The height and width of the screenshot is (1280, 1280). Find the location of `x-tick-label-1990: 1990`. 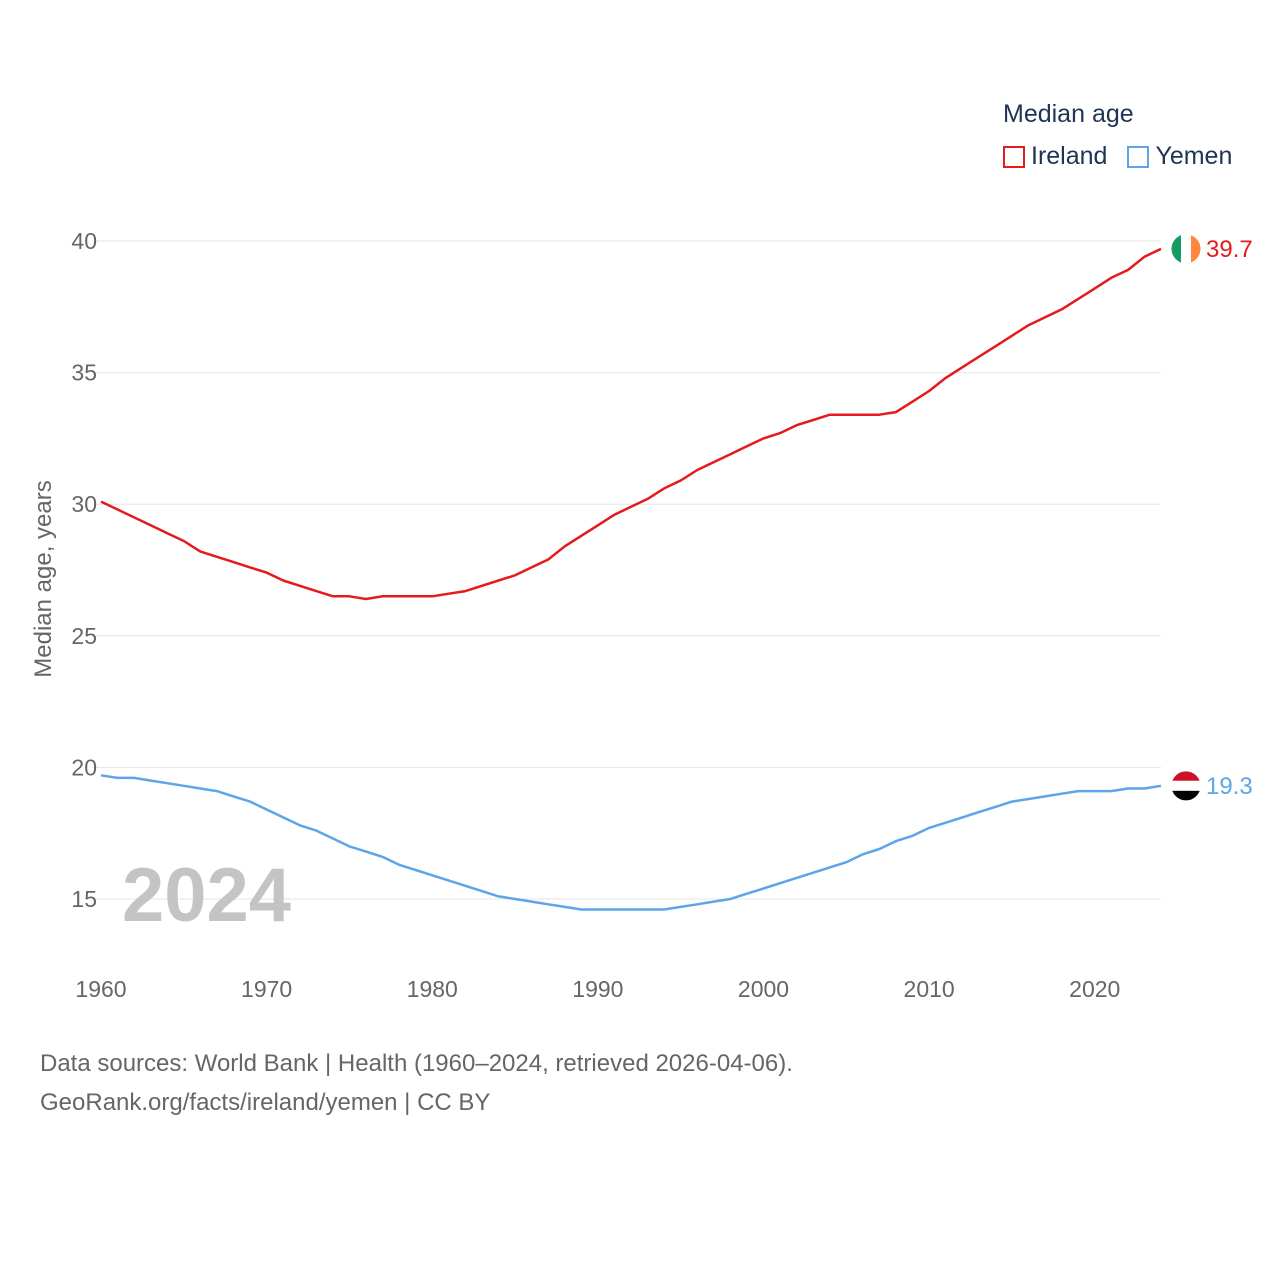

x-tick-label-1990: 1990 is located at coordinates (597, 989).